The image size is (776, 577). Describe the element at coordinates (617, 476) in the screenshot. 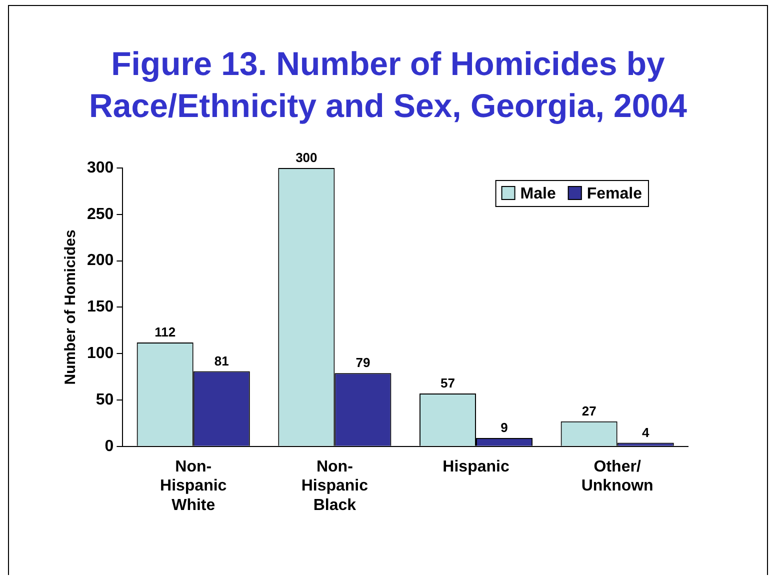

I see `x-tick-label: Other/Unknown` at that location.